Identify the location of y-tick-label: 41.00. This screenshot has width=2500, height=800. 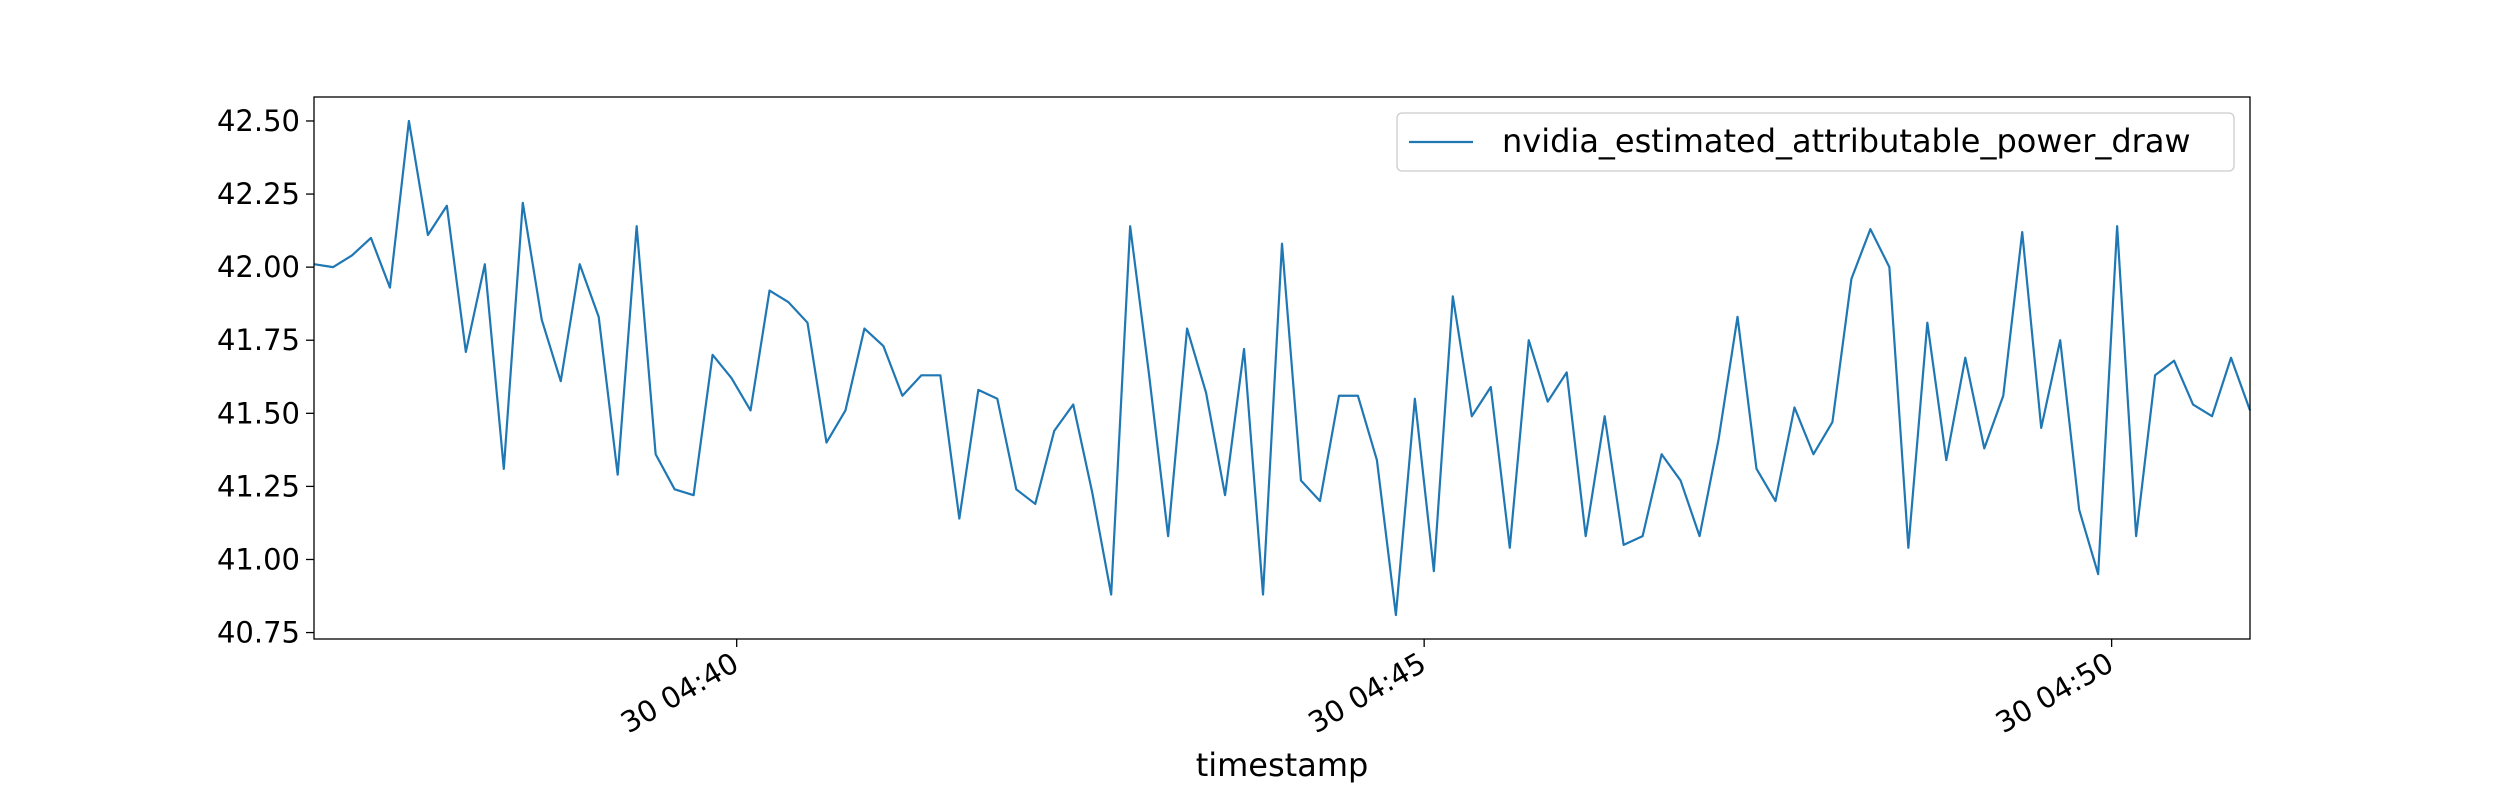
(258, 559).